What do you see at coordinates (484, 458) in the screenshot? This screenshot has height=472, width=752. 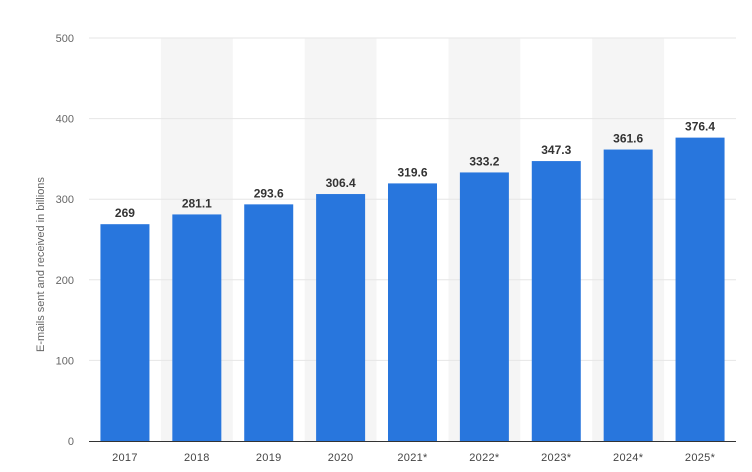 I see `x-tick-label: 2022*` at bounding box center [484, 458].